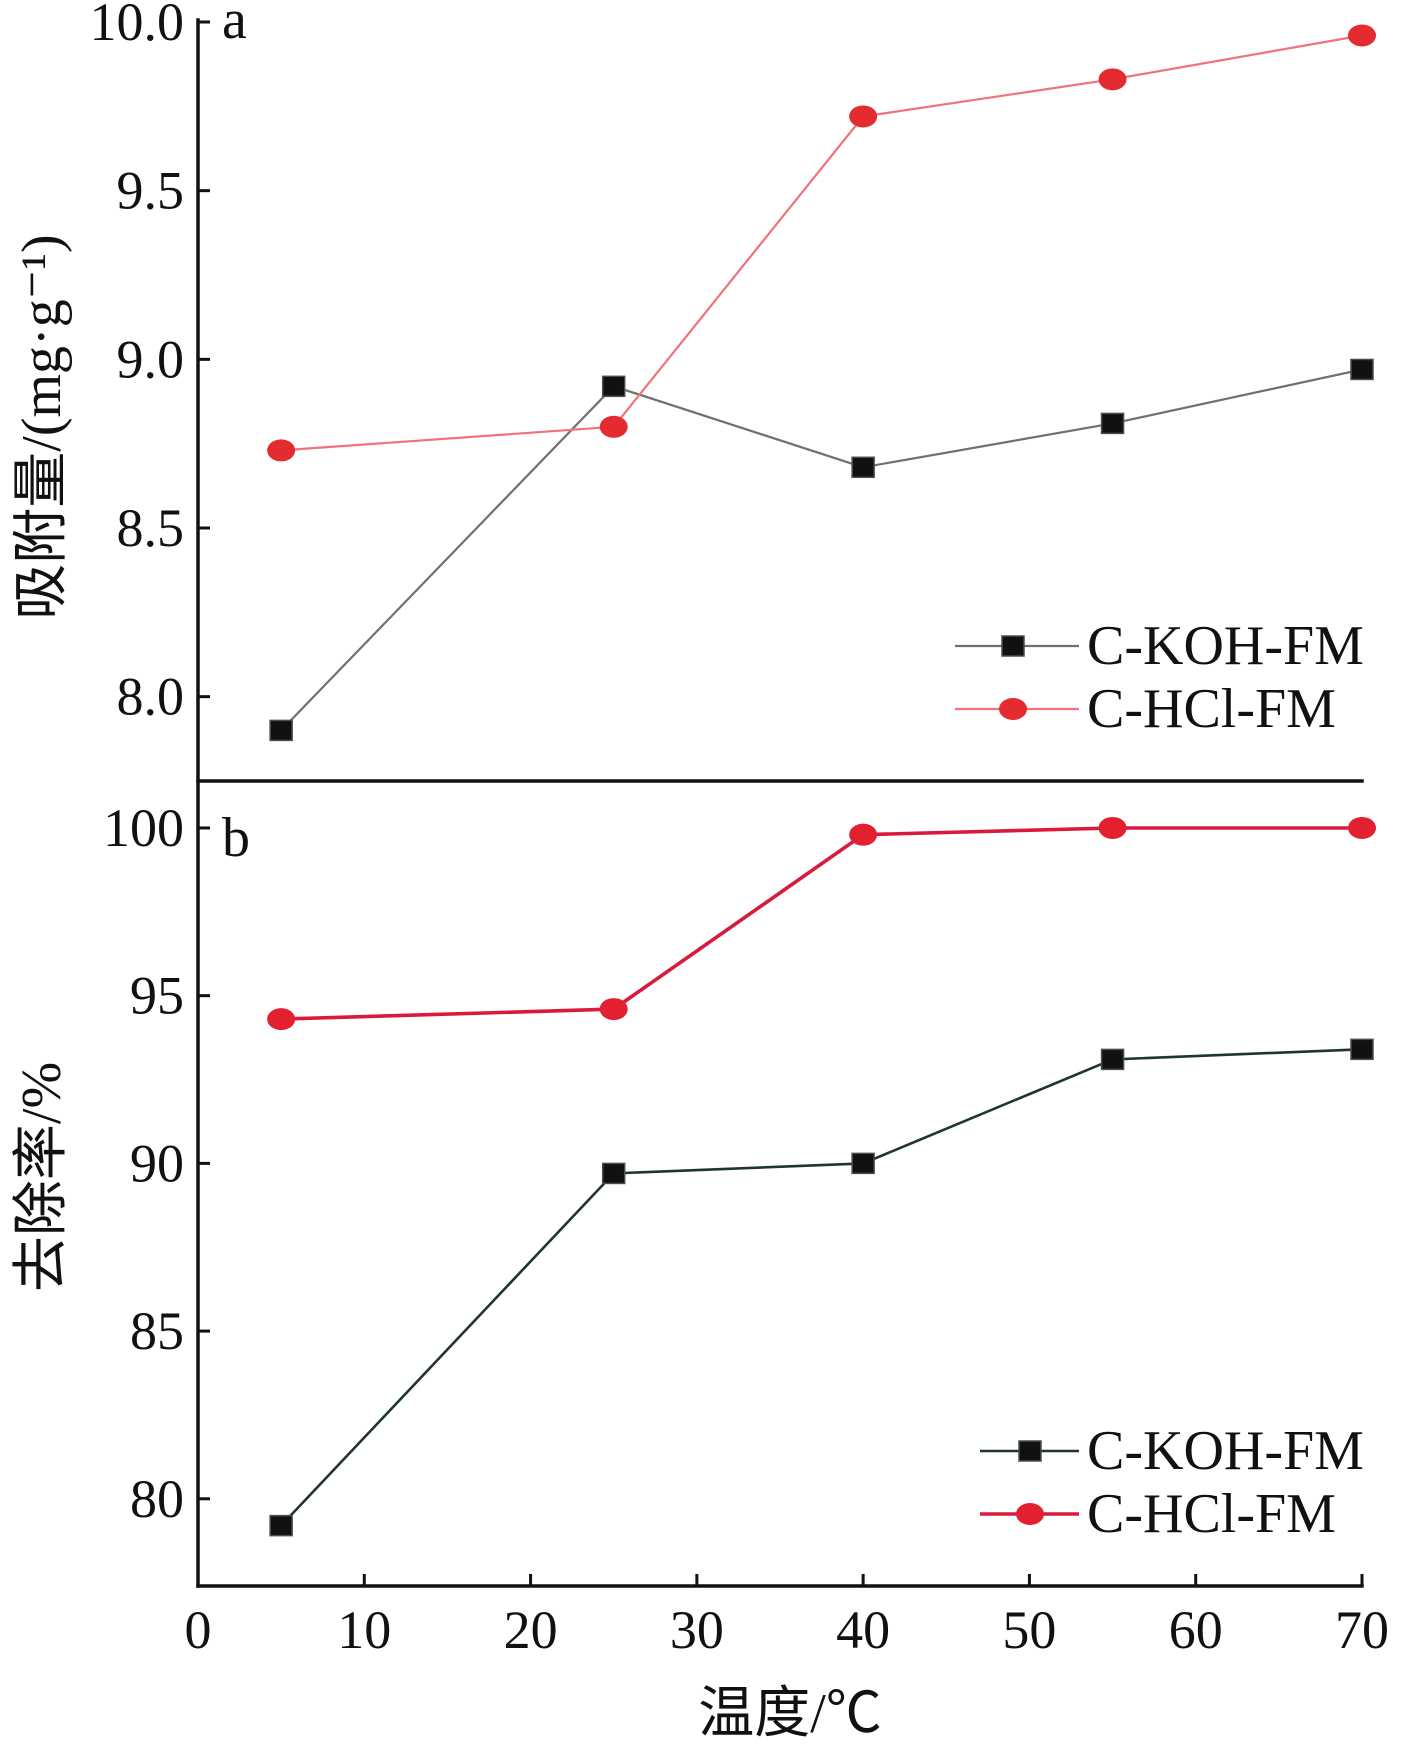  Describe the element at coordinates (151, 359) in the screenshot. I see `y-tick-label: 9.0` at that location.